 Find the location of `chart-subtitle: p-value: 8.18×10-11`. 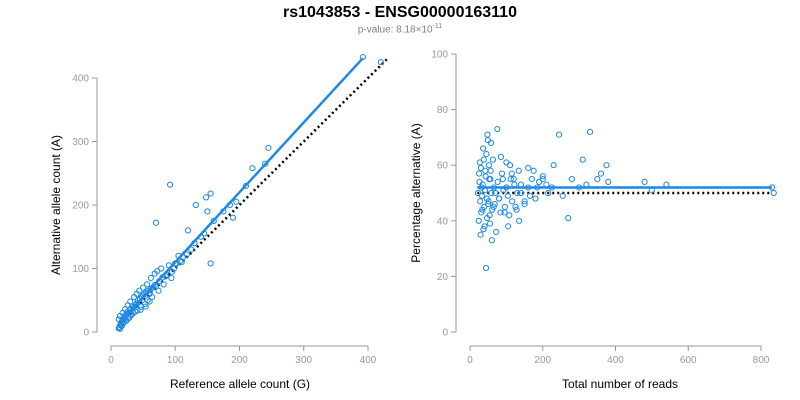

chart-subtitle: p-value: 8.18×10-11 is located at coordinates (400, 29).